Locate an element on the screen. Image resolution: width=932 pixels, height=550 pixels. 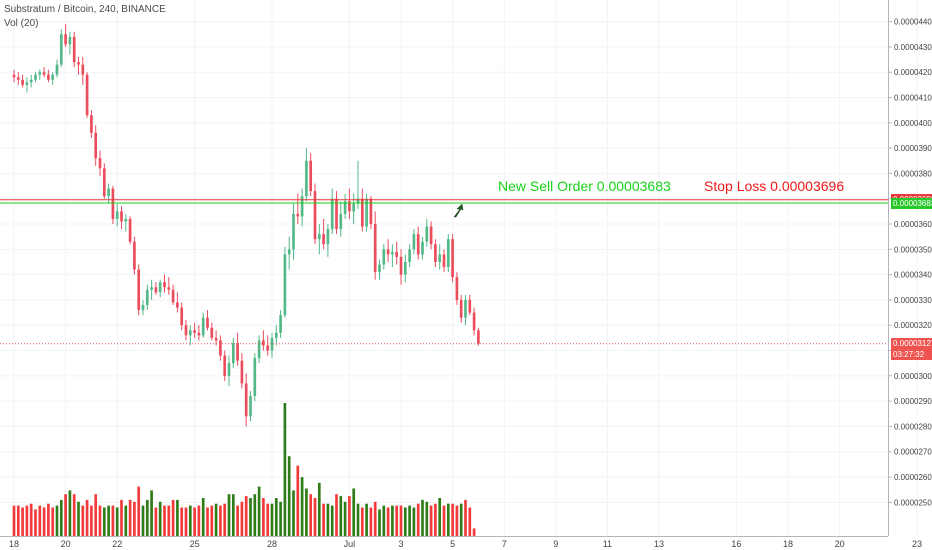
symbol-title: Substratum / Bitcoin, 240, BINANCE is located at coordinates (85, 9).